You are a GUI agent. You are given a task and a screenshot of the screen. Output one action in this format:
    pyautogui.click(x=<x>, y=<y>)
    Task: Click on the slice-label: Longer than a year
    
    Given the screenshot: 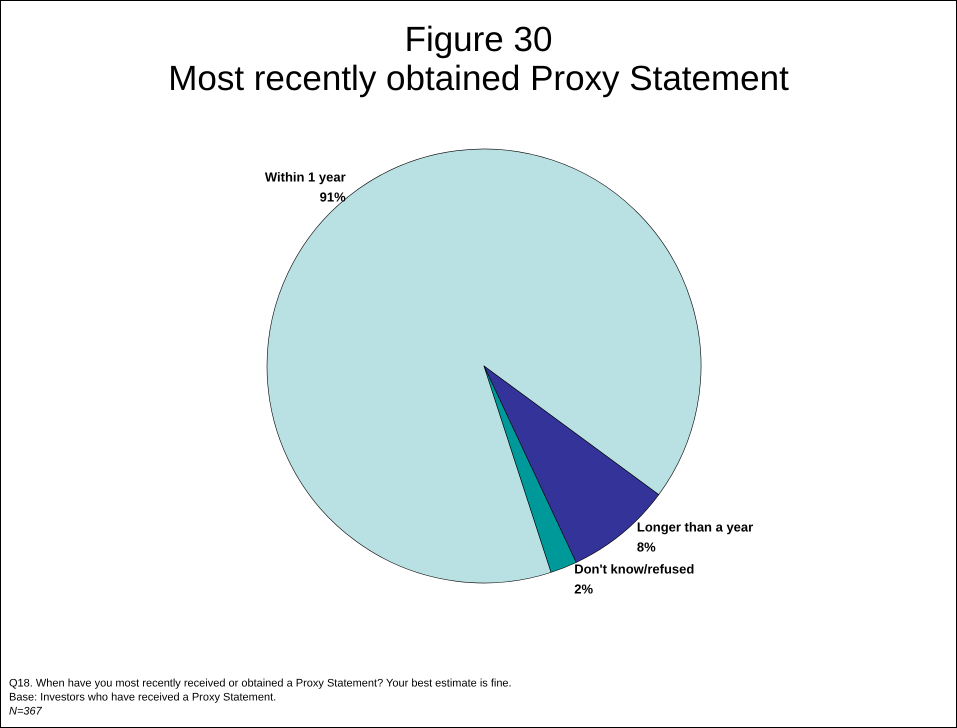 What is the action you would take?
    pyautogui.click(x=695, y=526)
    